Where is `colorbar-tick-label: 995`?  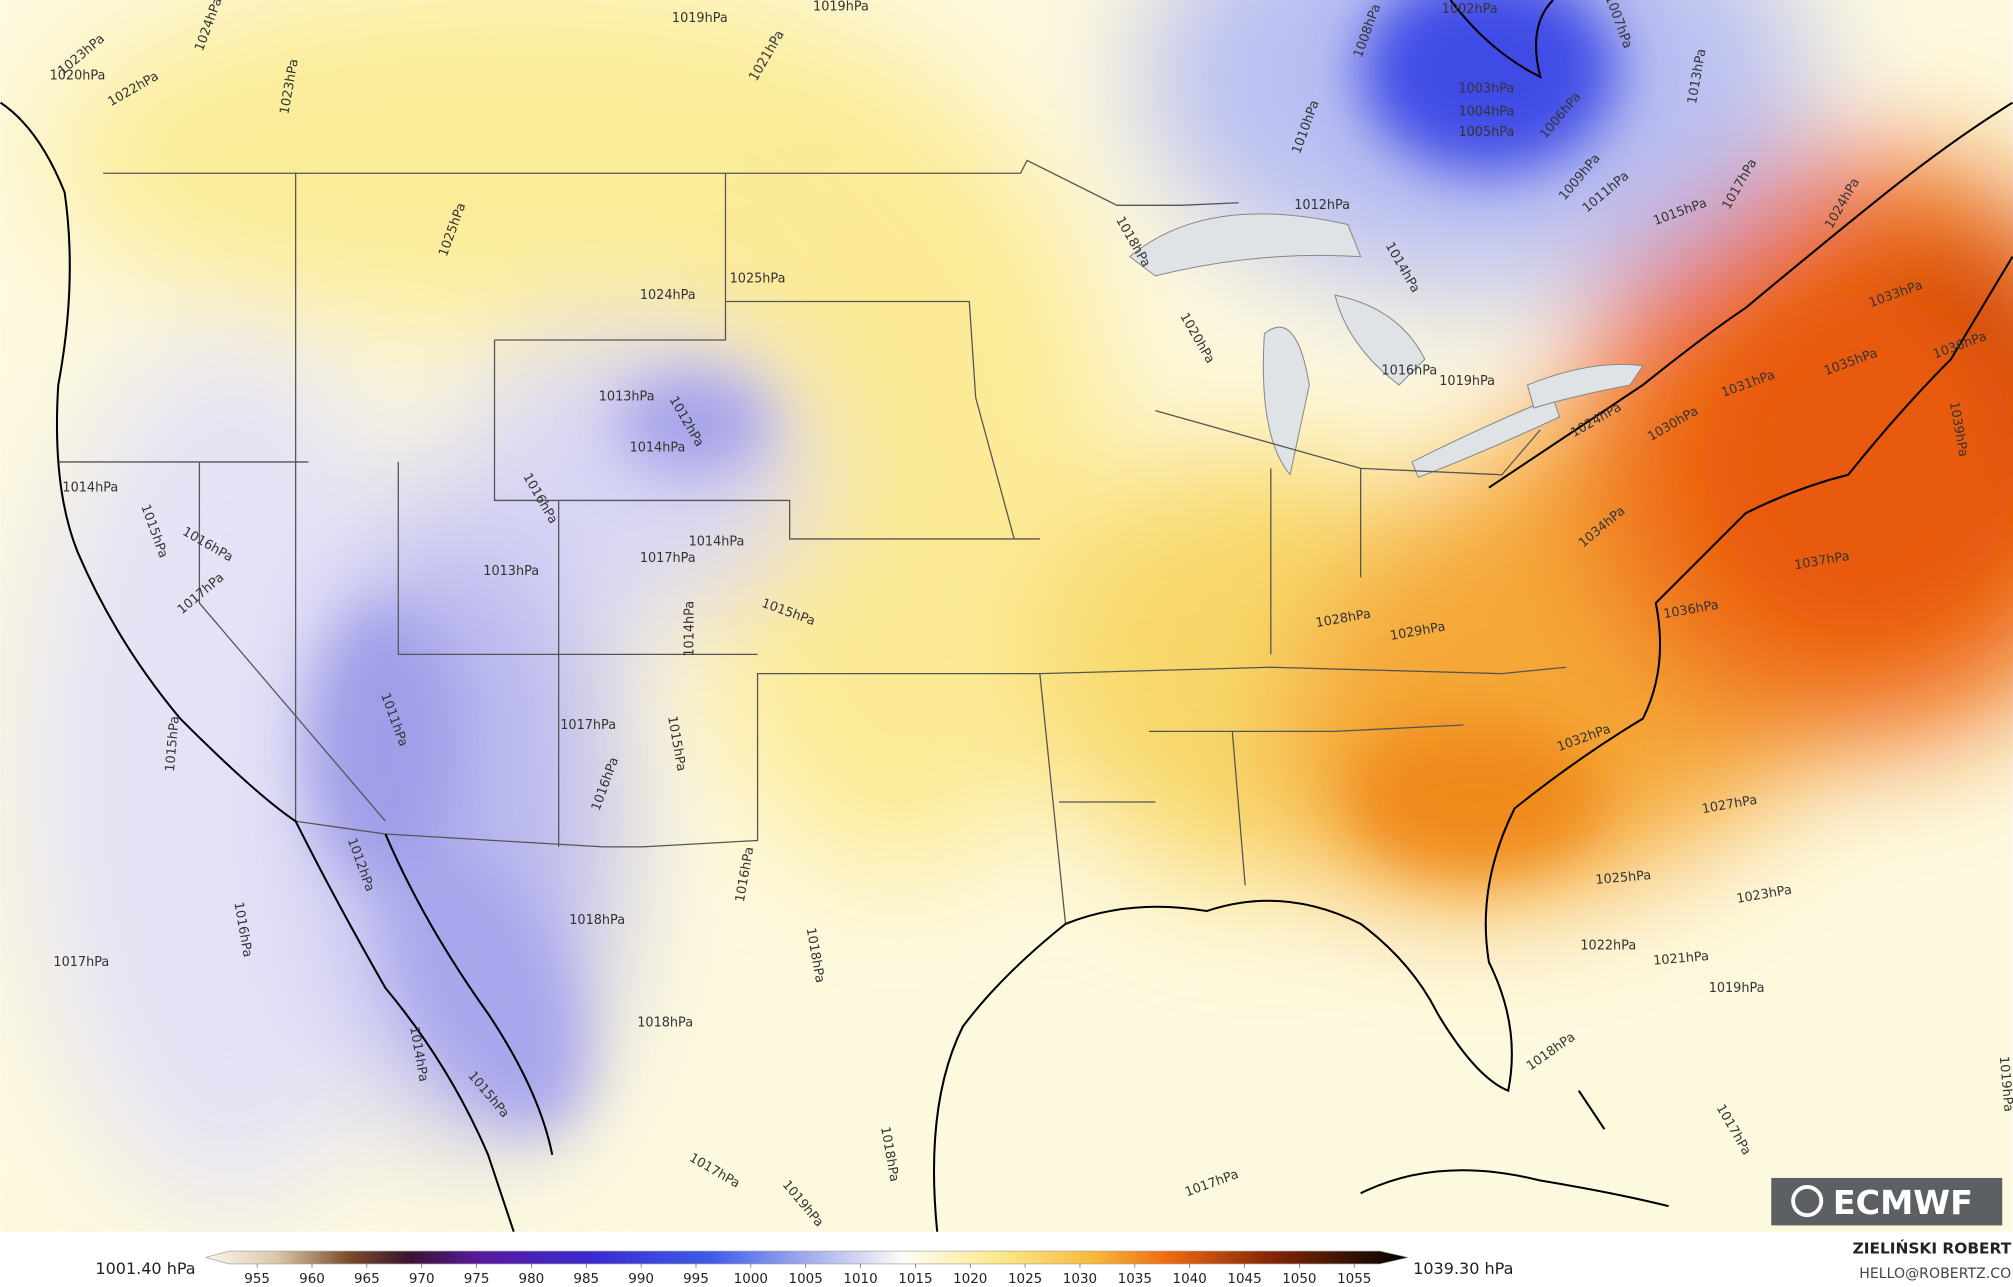
colorbar-tick-label: 995 is located at coordinates (696, 1279).